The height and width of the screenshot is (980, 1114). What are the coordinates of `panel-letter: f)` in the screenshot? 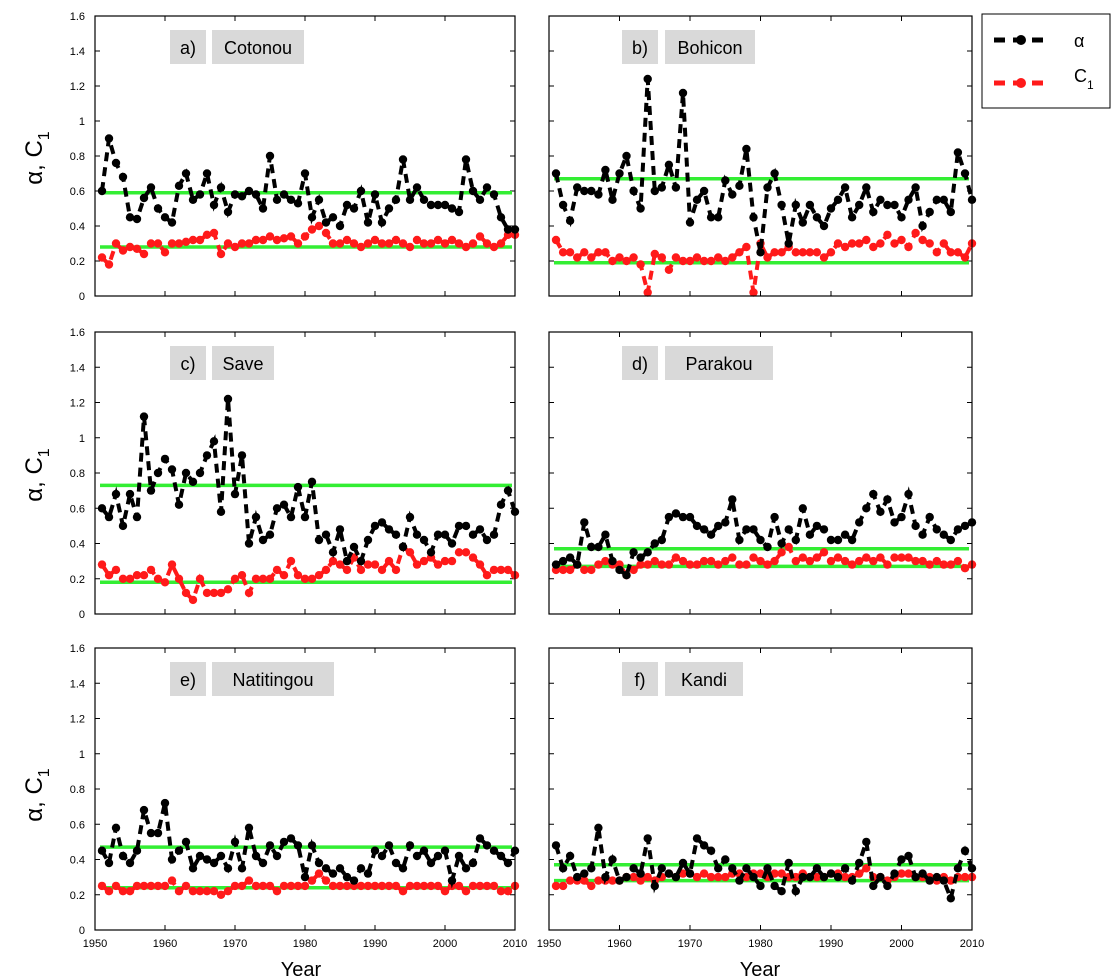 It's located at (640, 680).